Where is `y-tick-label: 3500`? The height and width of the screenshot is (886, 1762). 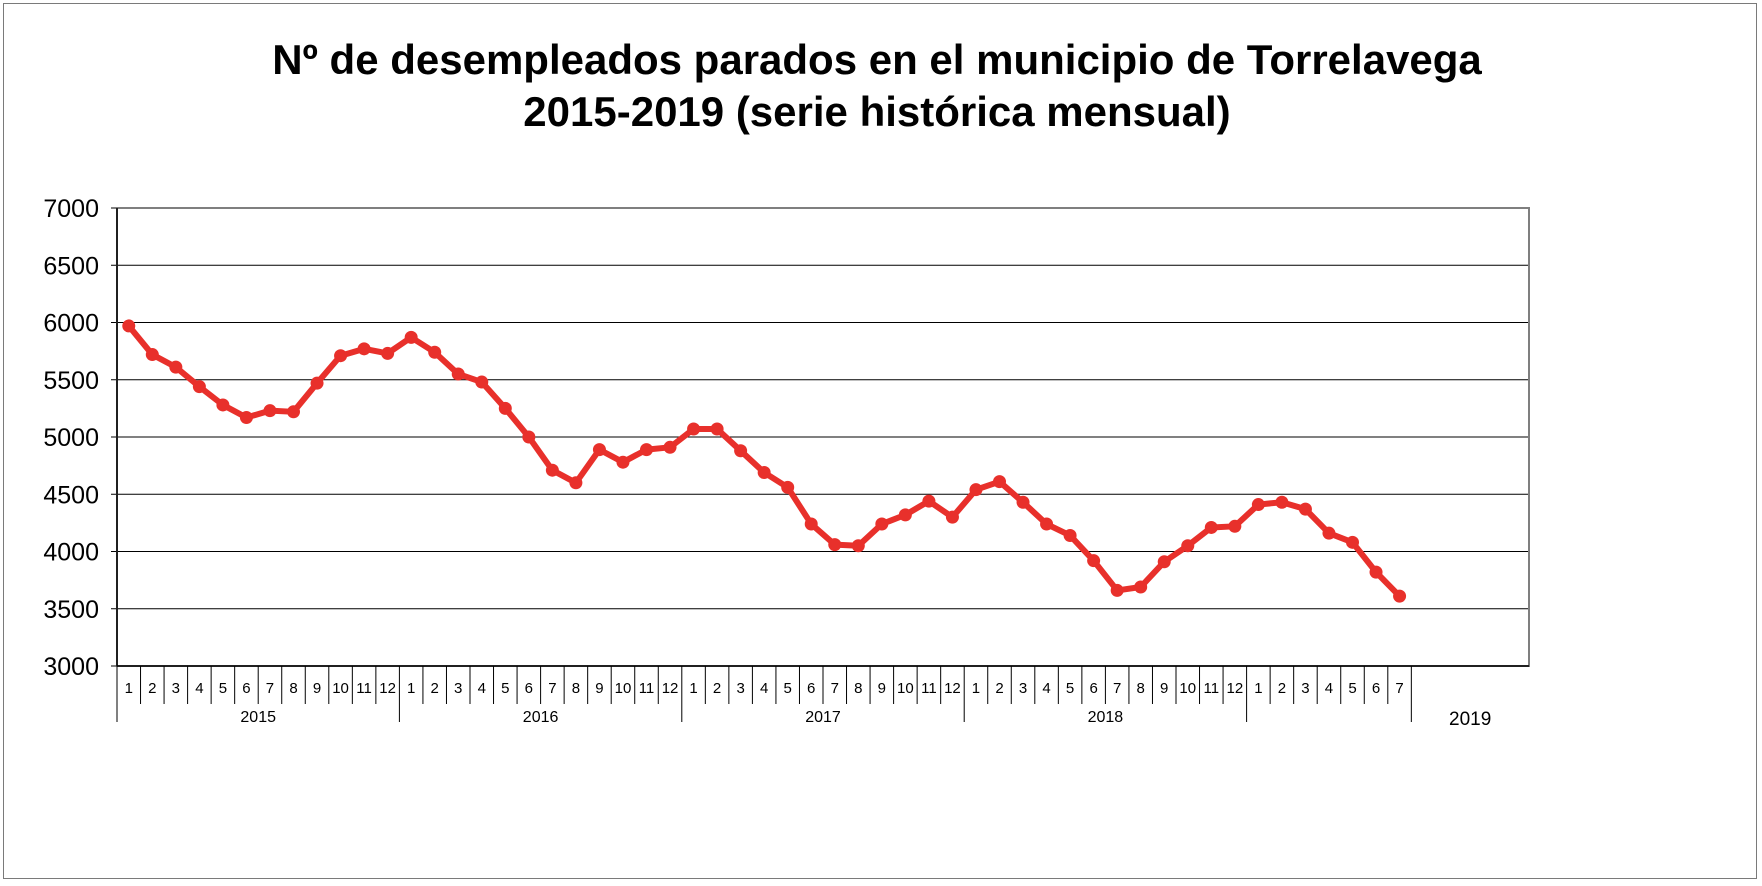 y-tick-label: 3500 is located at coordinates (71, 610).